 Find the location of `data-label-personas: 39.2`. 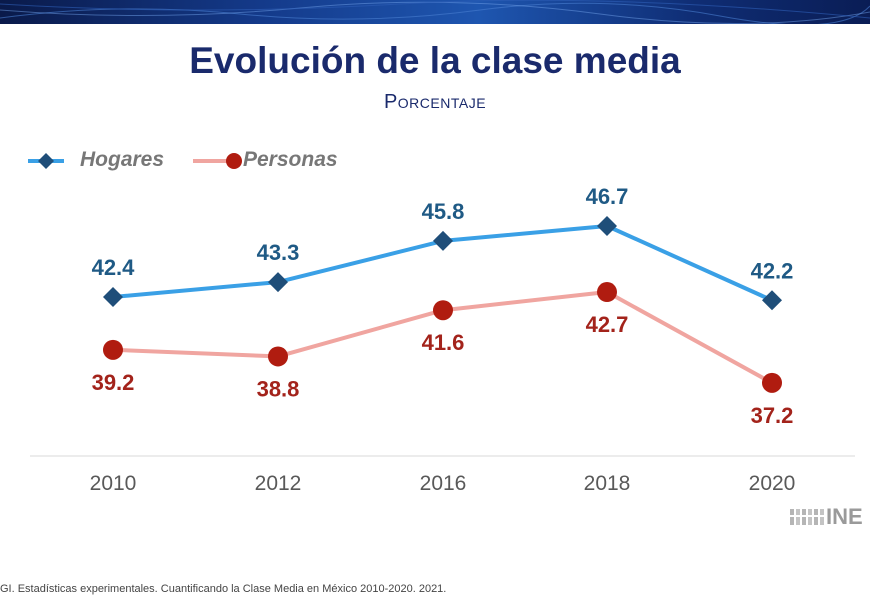

data-label-personas: 39.2 is located at coordinates (113, 382).